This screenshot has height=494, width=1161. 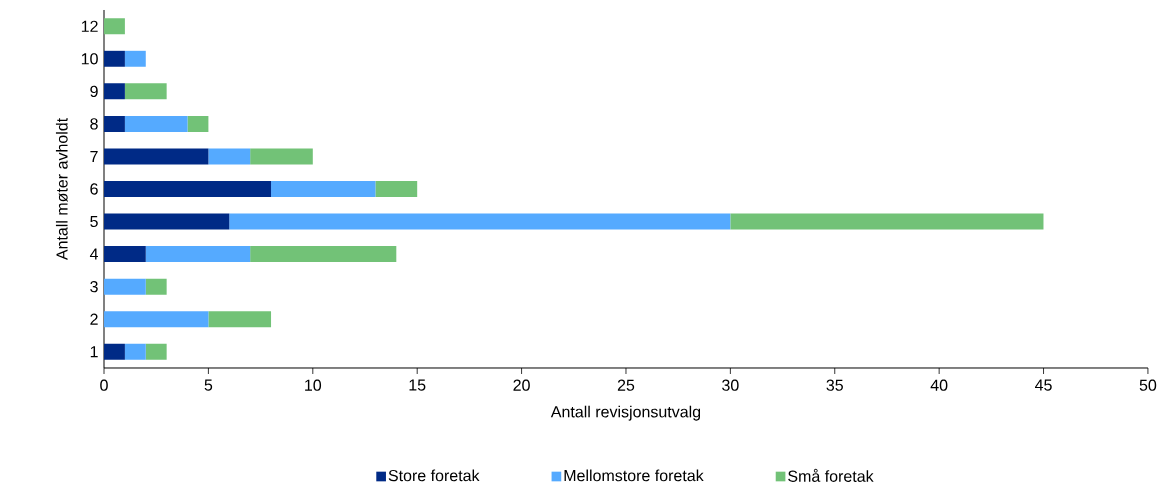 I want to click on x-tick-label: 5, so click(x=208, y=385).